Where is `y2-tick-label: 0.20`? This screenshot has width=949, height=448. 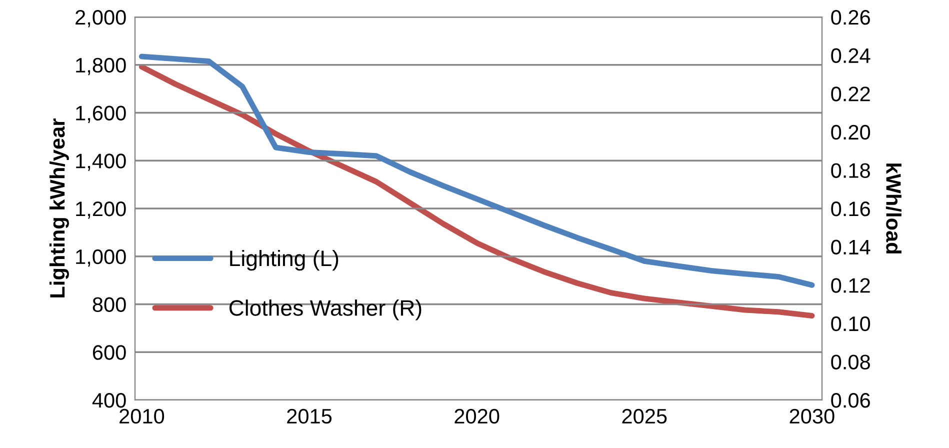 y2-tick-label: 0.20 is located at coordinates (850, 132).